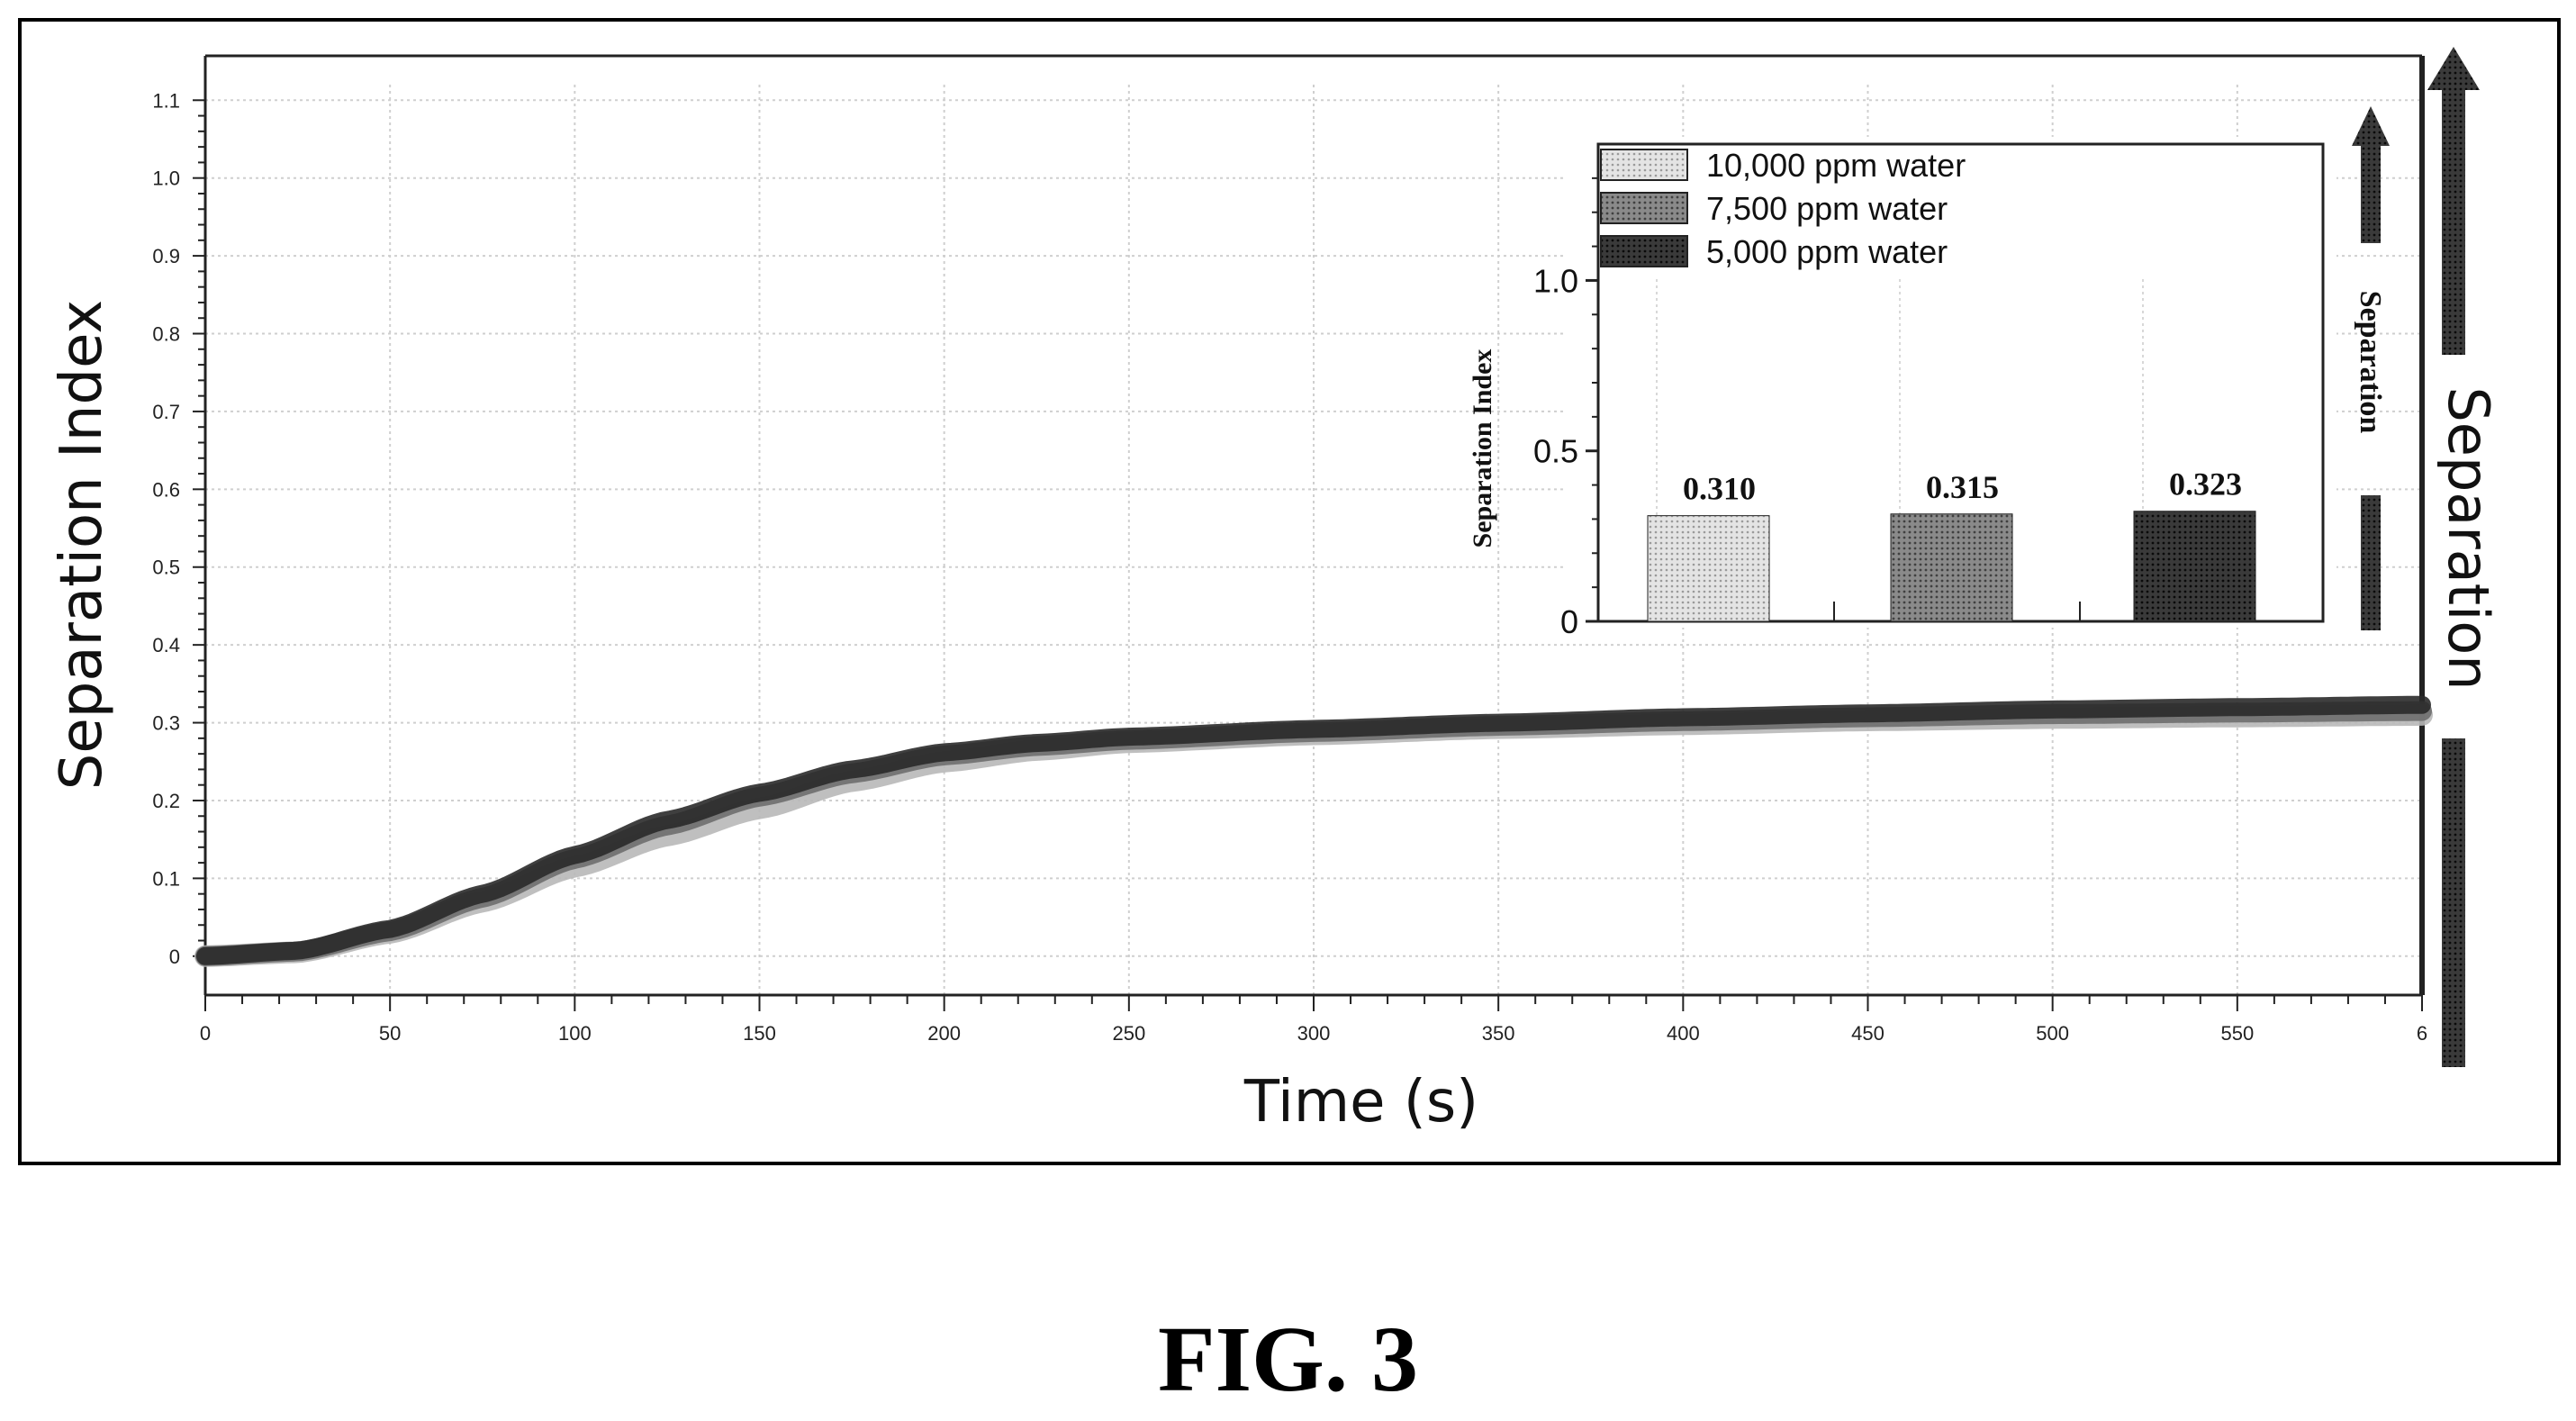 The image size is (2576, 1421). I want to click on y-tick-label: 0.1, so click(166, 878).